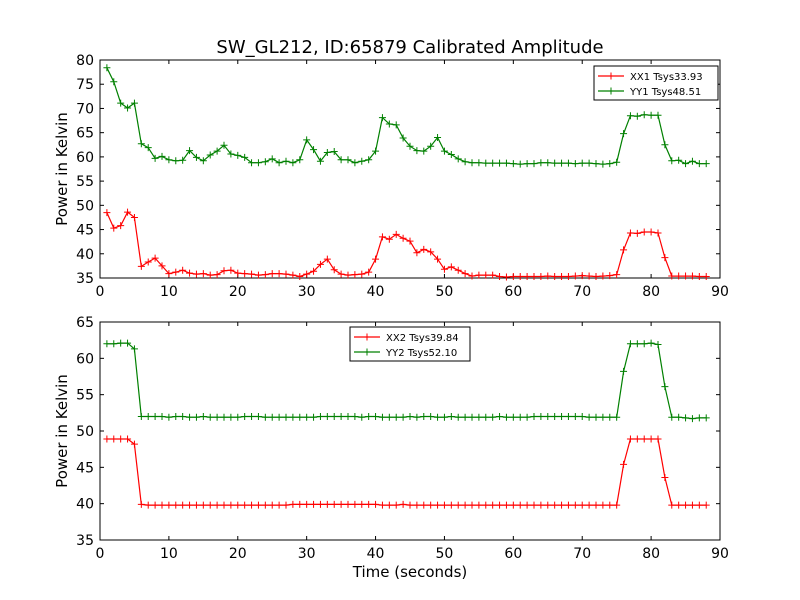 The image size is (800, 600). Describe the element at coordinates (85, 231) in the screenshot. I see `y-tick-label: 45` at that location.